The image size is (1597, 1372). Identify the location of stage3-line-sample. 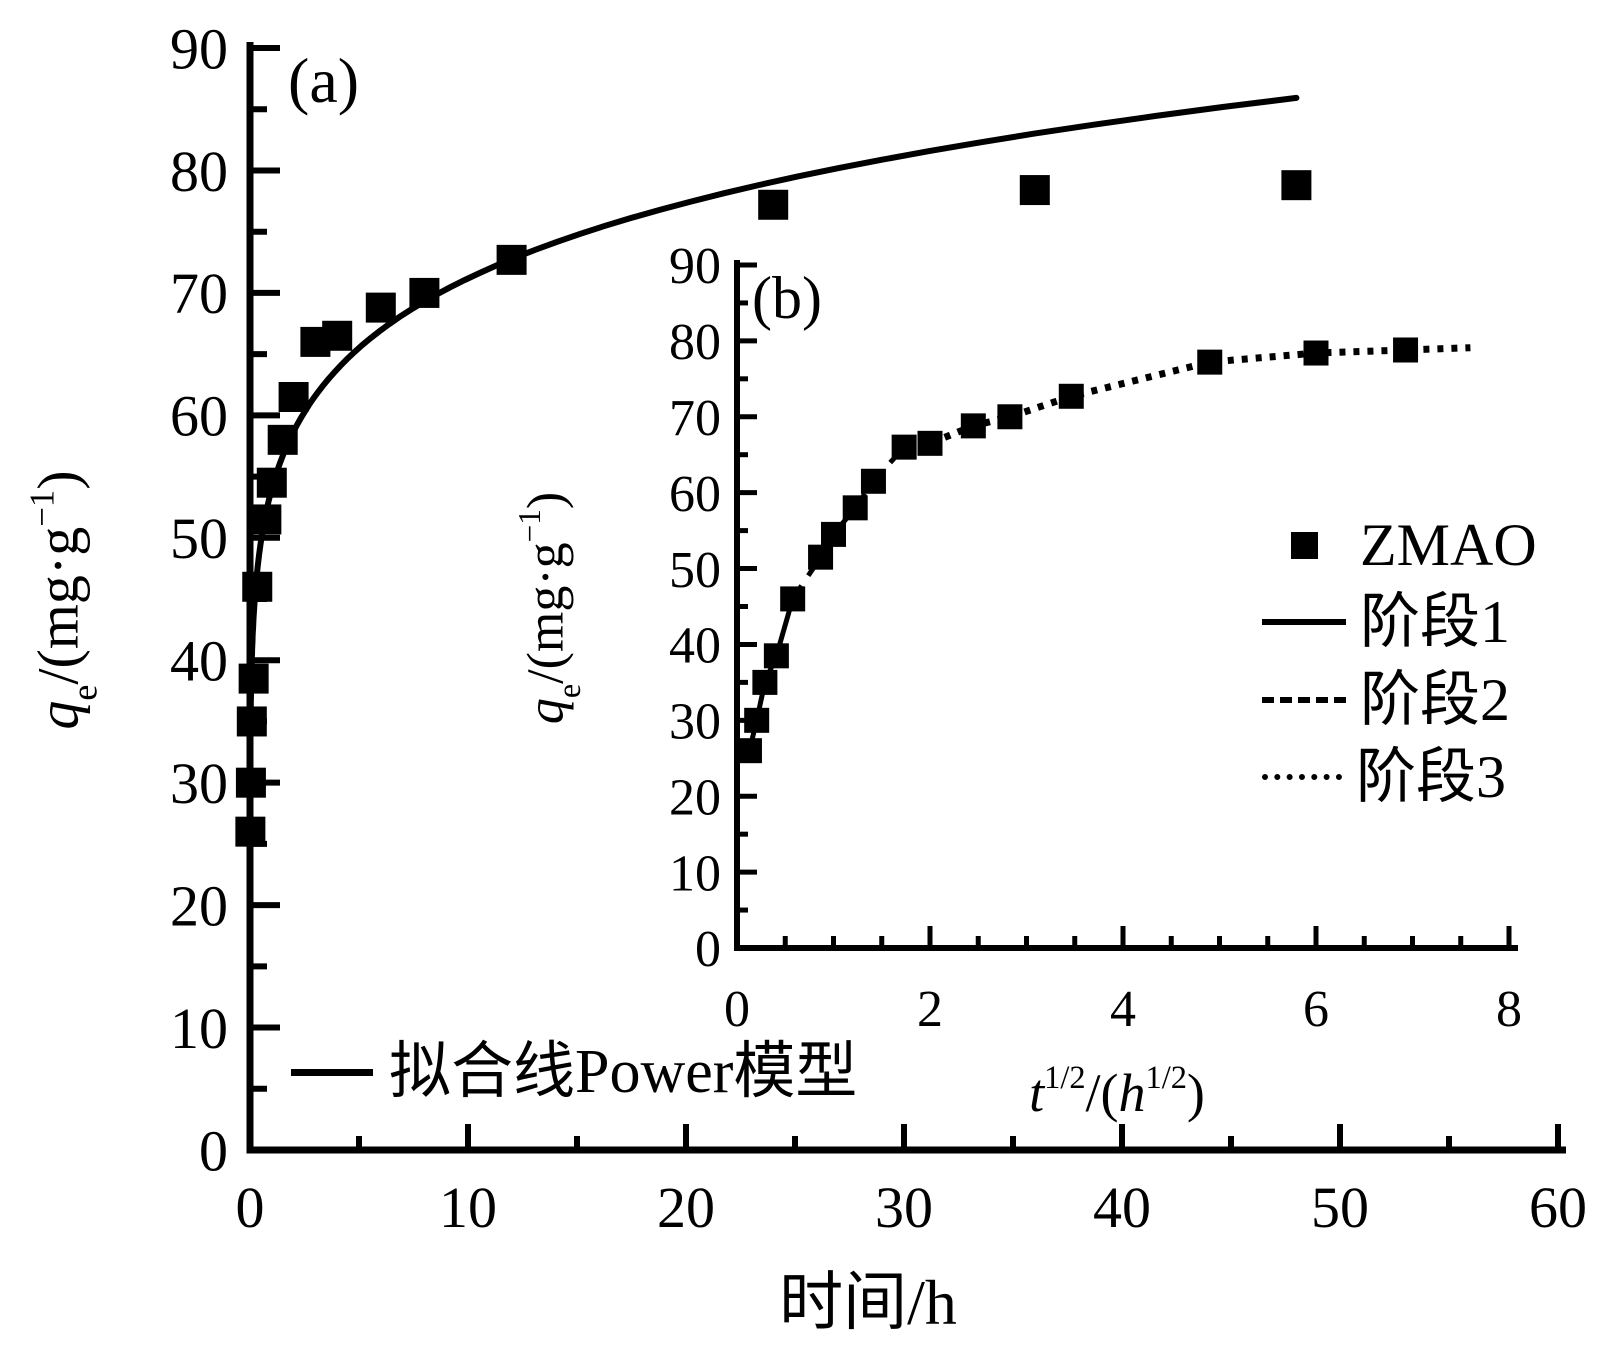
(1302, 777).